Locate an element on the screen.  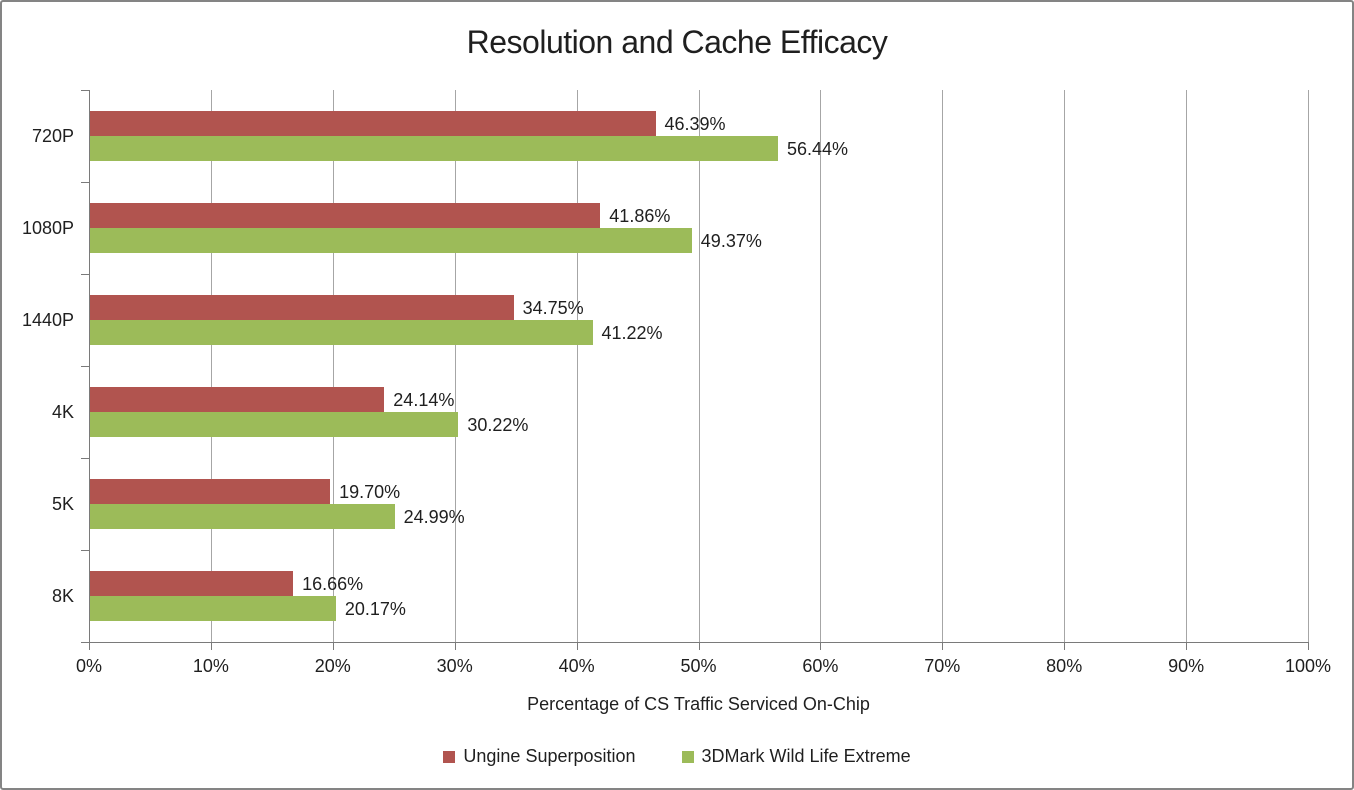
x-tick-label: 0% is located at coordinates (88, 666).